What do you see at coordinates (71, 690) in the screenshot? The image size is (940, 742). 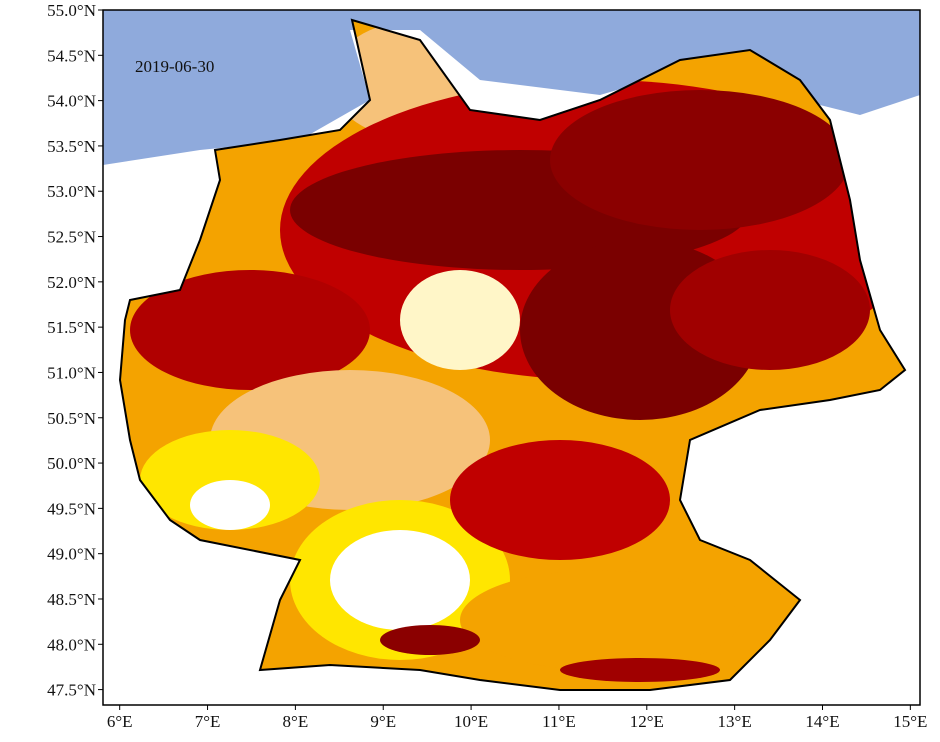 I see `y-tick-label: 47.5°N` at bounding box center [71, 690].